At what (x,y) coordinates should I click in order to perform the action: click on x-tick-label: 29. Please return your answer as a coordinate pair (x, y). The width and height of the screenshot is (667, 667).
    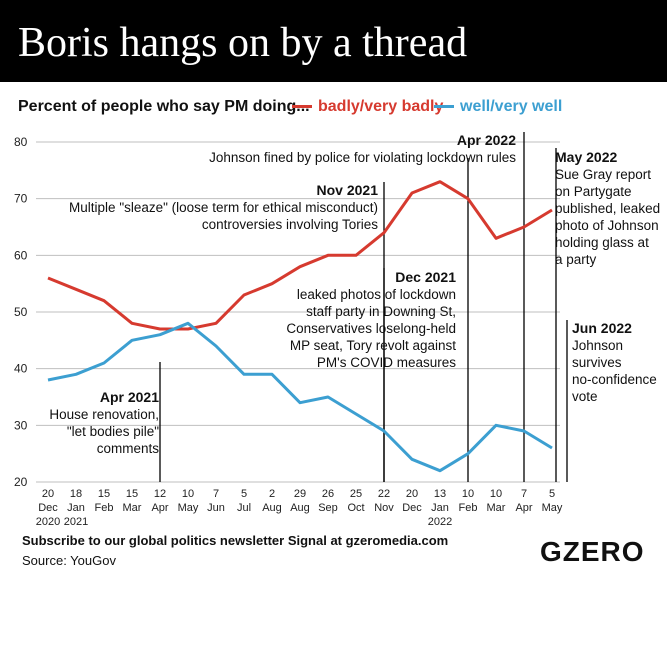
    Looking at the image, I should click on (300, 494).